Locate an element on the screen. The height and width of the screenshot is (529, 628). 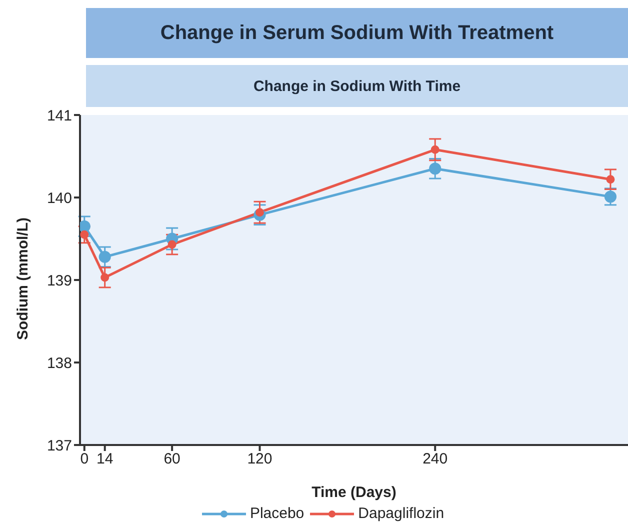
x-tick-label: 60 is located at coordinates (172, 459).